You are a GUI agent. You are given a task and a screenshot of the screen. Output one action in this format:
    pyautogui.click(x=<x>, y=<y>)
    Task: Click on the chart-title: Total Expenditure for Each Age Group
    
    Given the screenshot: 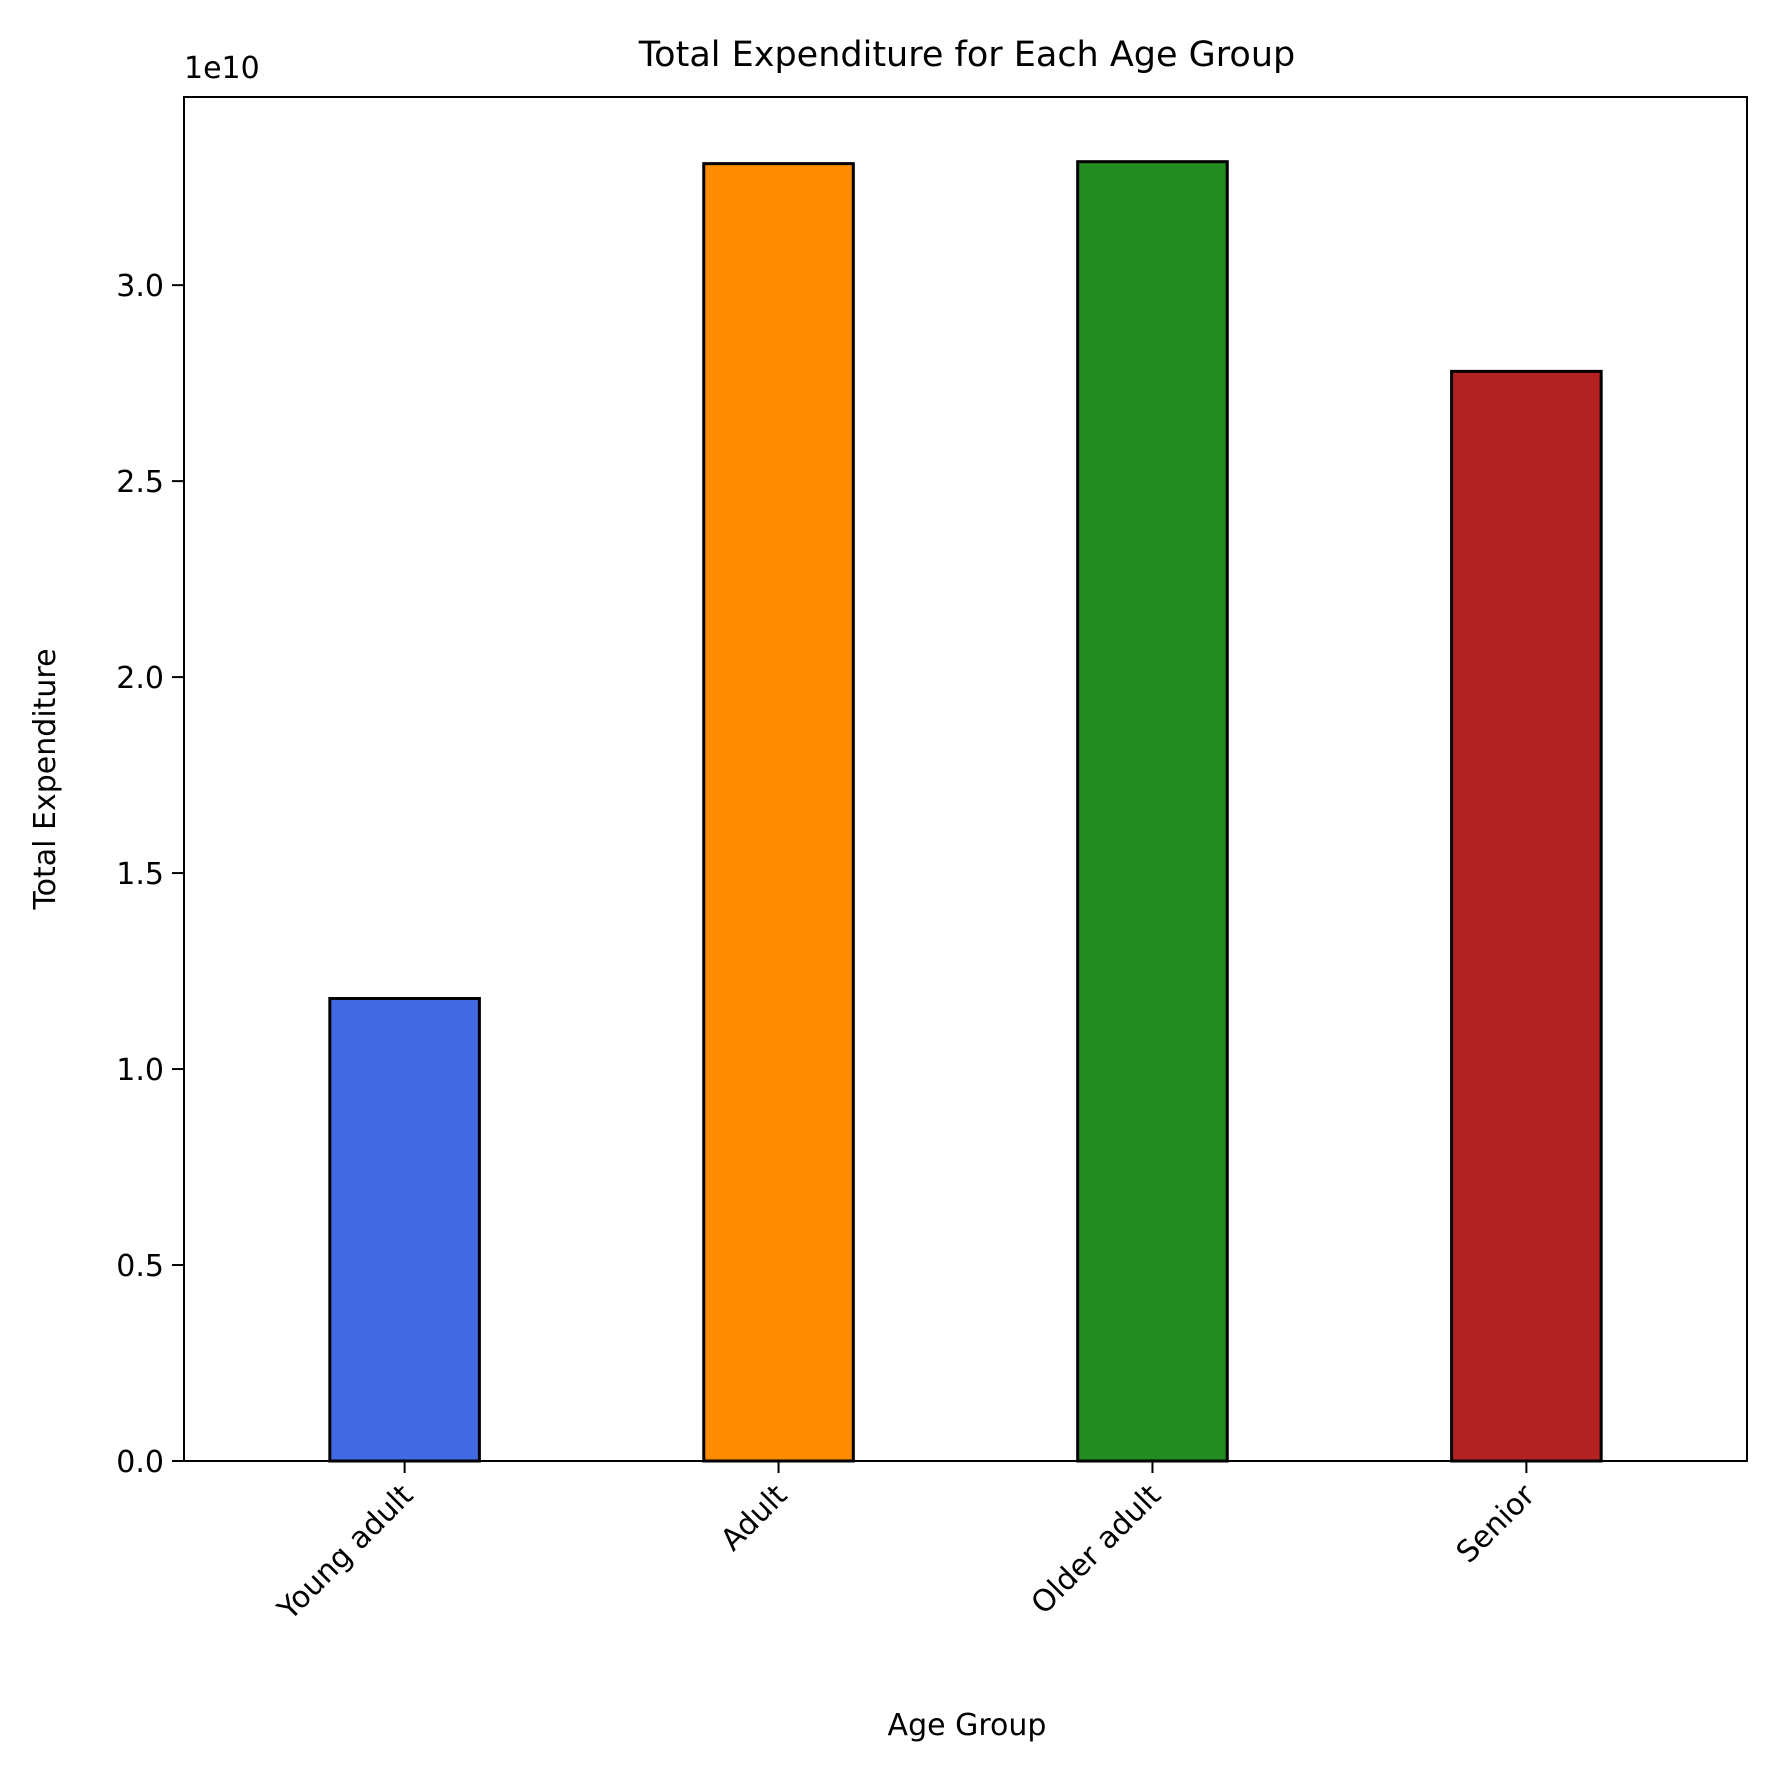 What is the action you would take?
    pyautogui.click(x=967, y=55)
    